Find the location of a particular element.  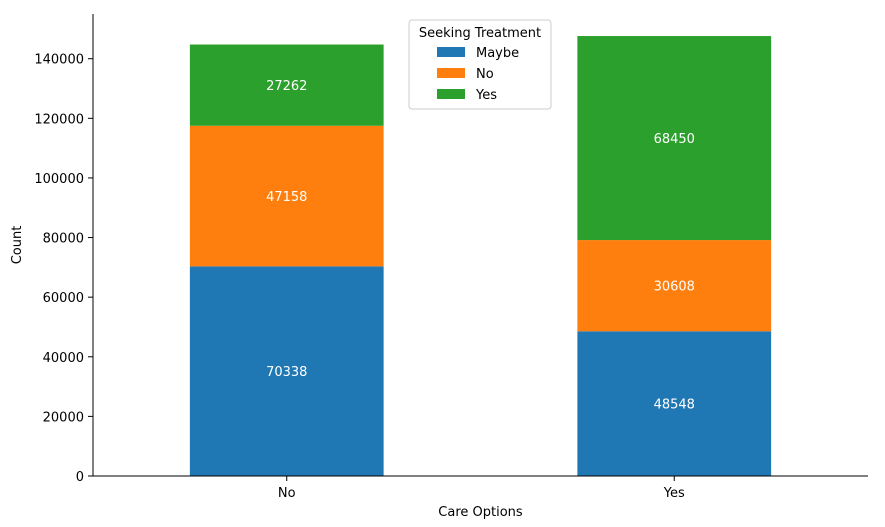

bar-no-no is located at coordinates (286, 196).